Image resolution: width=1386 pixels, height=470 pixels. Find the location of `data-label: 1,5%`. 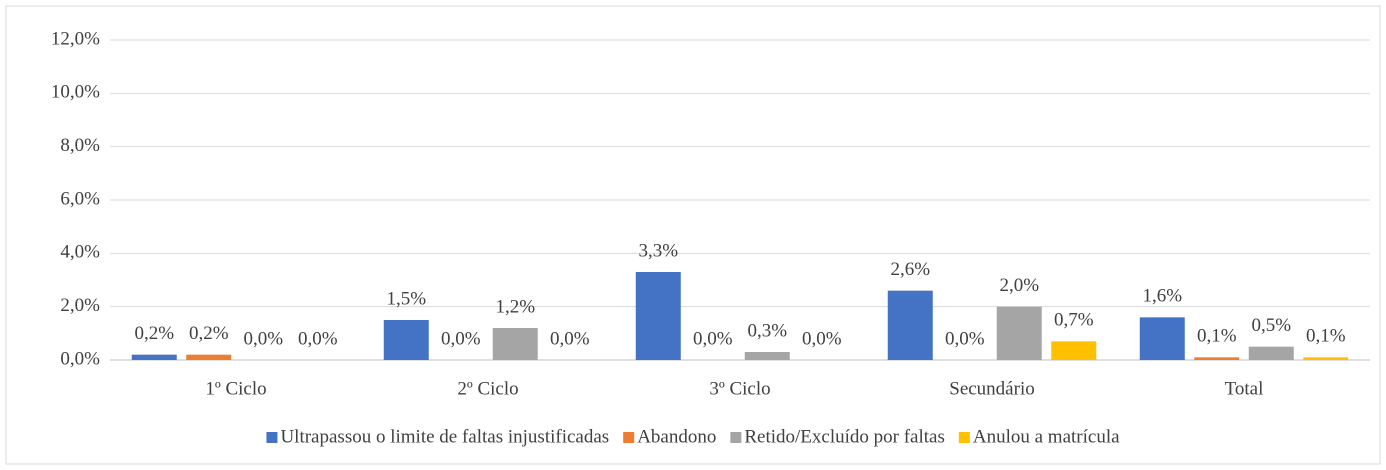

data-label: 1,5% is located at coordinates (406, 298).